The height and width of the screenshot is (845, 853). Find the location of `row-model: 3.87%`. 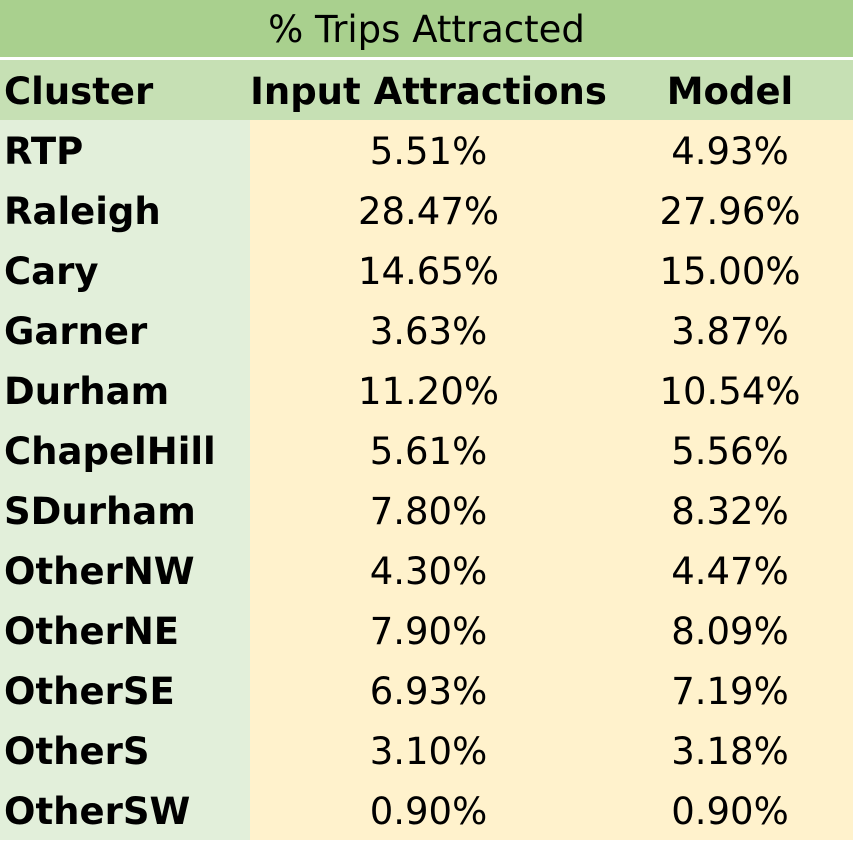

row-model: 3.87% is located at coordinates (730, 330).